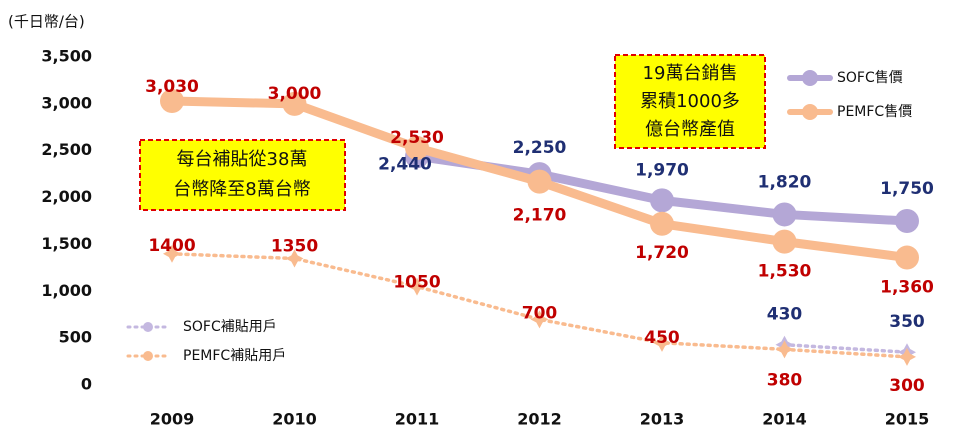 Image resolution: width=966 pixels, height=442 pixels. Describe the element at coordinates (405, 164) in the screenshot. I see `value-label: 2,440` at that location.